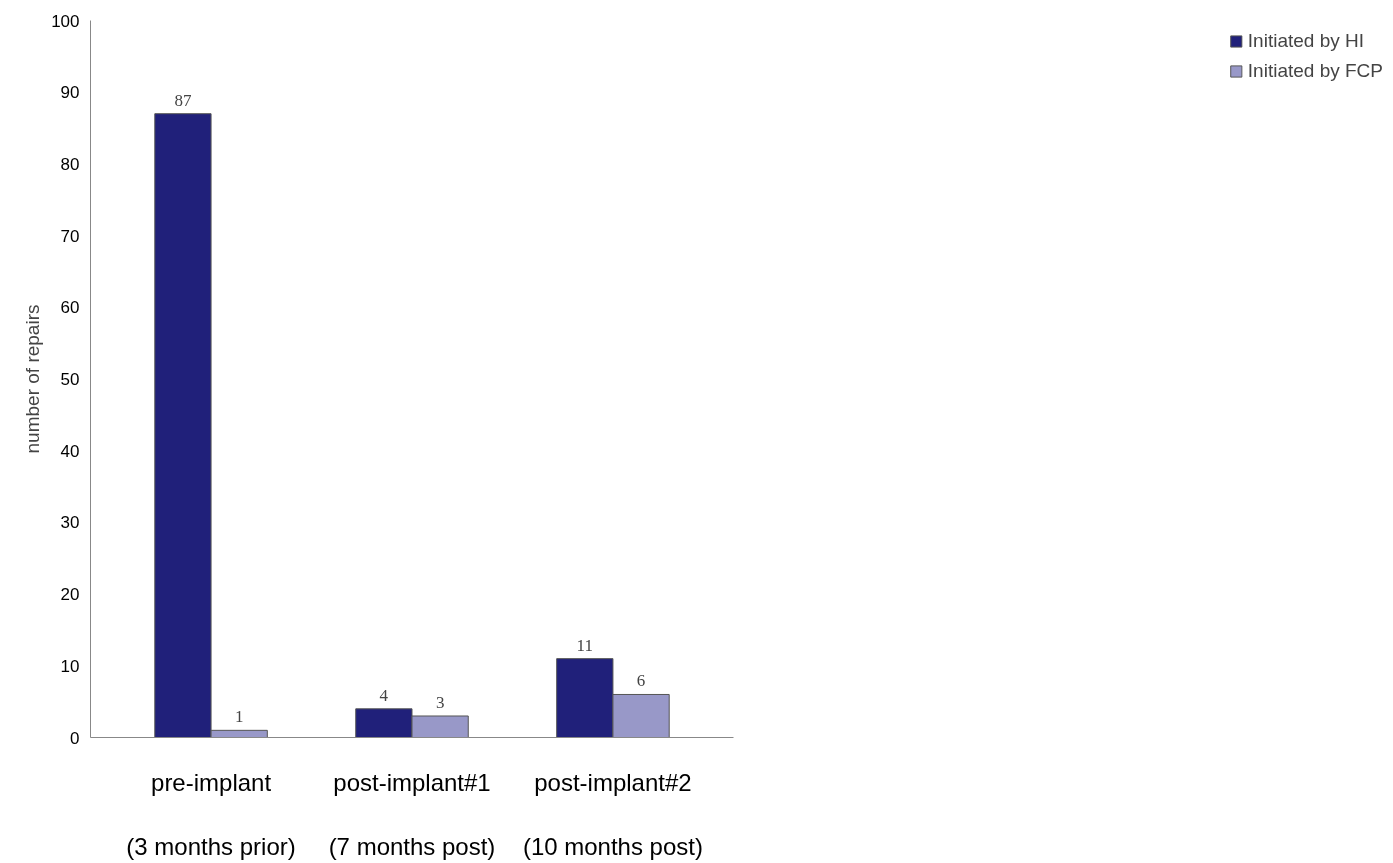 The width and height of the screenshot is (1393, 863). I want to click on y-tick-label: 0, so click(75, 738).